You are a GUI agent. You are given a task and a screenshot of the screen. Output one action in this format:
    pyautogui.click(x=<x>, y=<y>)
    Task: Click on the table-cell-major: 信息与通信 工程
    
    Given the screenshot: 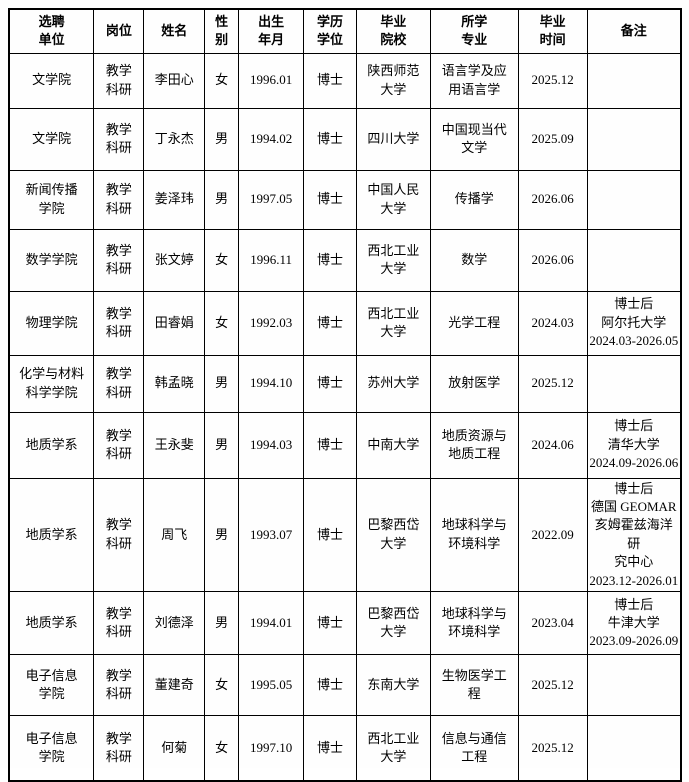 What is the action you would take?
    pyautogui.click(x=474, y=748)
    